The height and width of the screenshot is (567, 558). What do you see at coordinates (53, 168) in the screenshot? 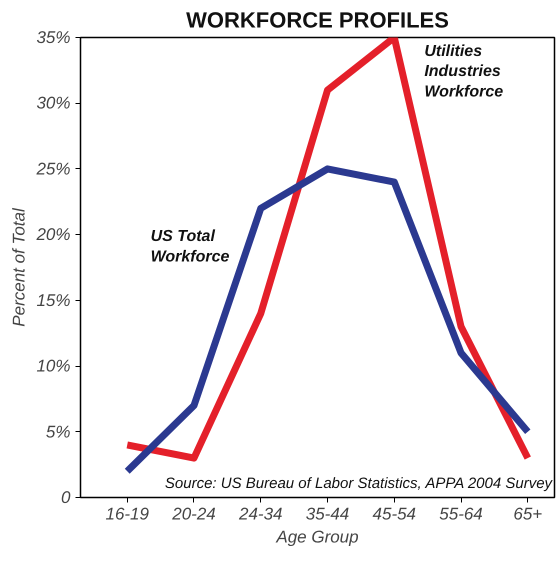
I see `y-tick-label: 25%` at bounding box center [53, 168].